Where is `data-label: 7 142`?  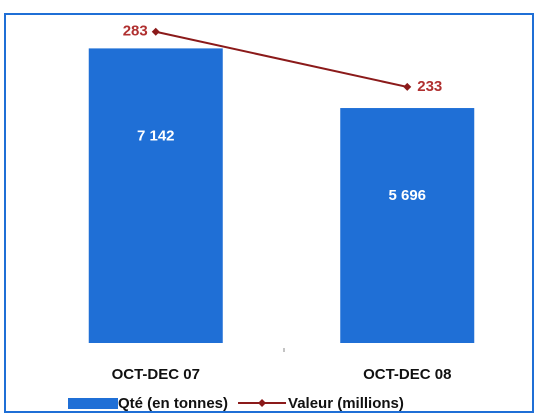 data-label: 7 142 is located at coordinates (156, 135).